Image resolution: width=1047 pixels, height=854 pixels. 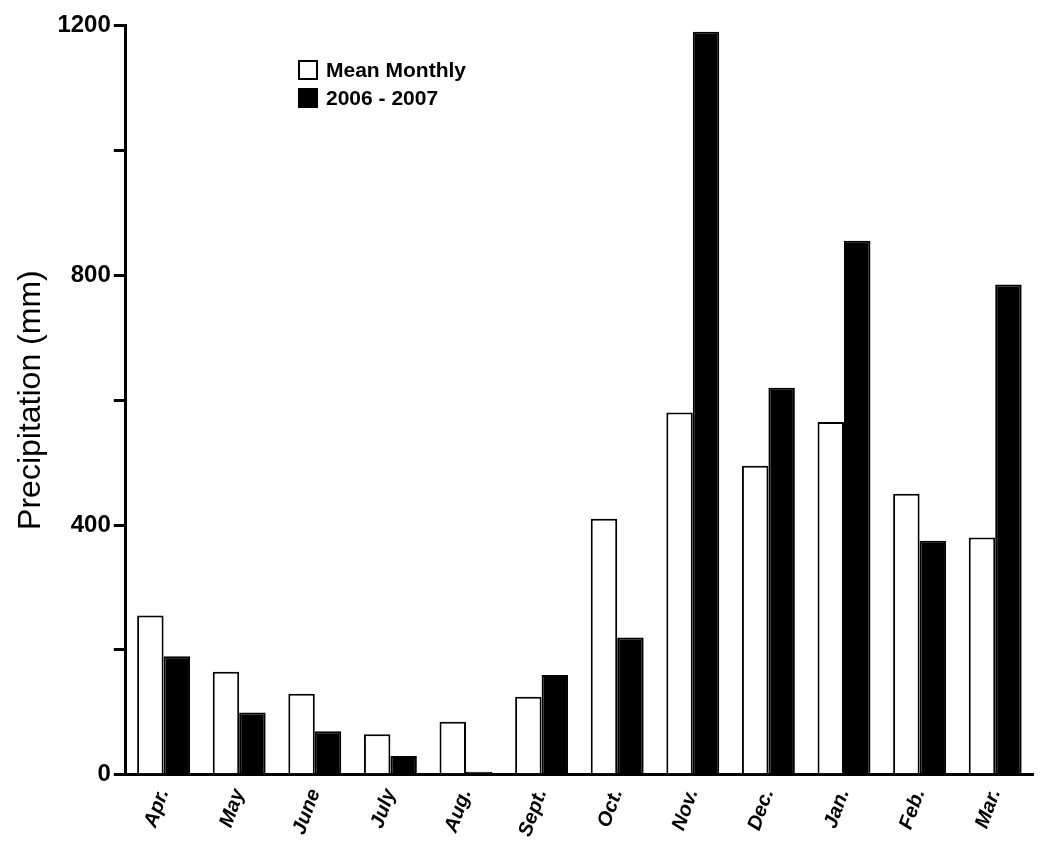 I want to click on y-tick-label: 800, so click(x=90, y=273).